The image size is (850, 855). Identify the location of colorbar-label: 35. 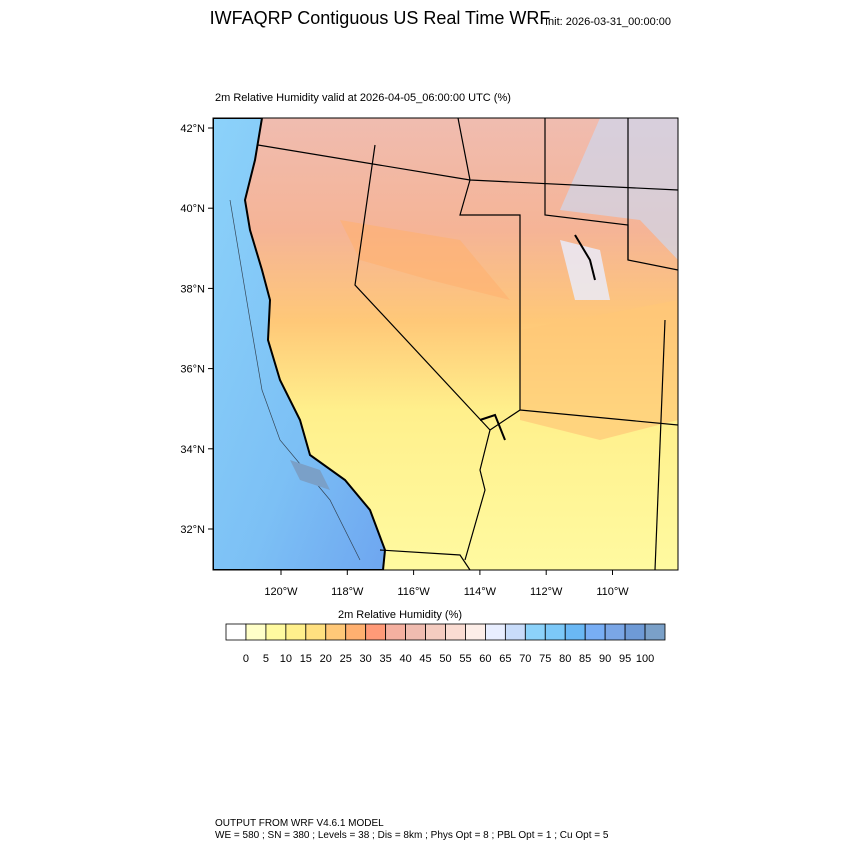
(386, 659).